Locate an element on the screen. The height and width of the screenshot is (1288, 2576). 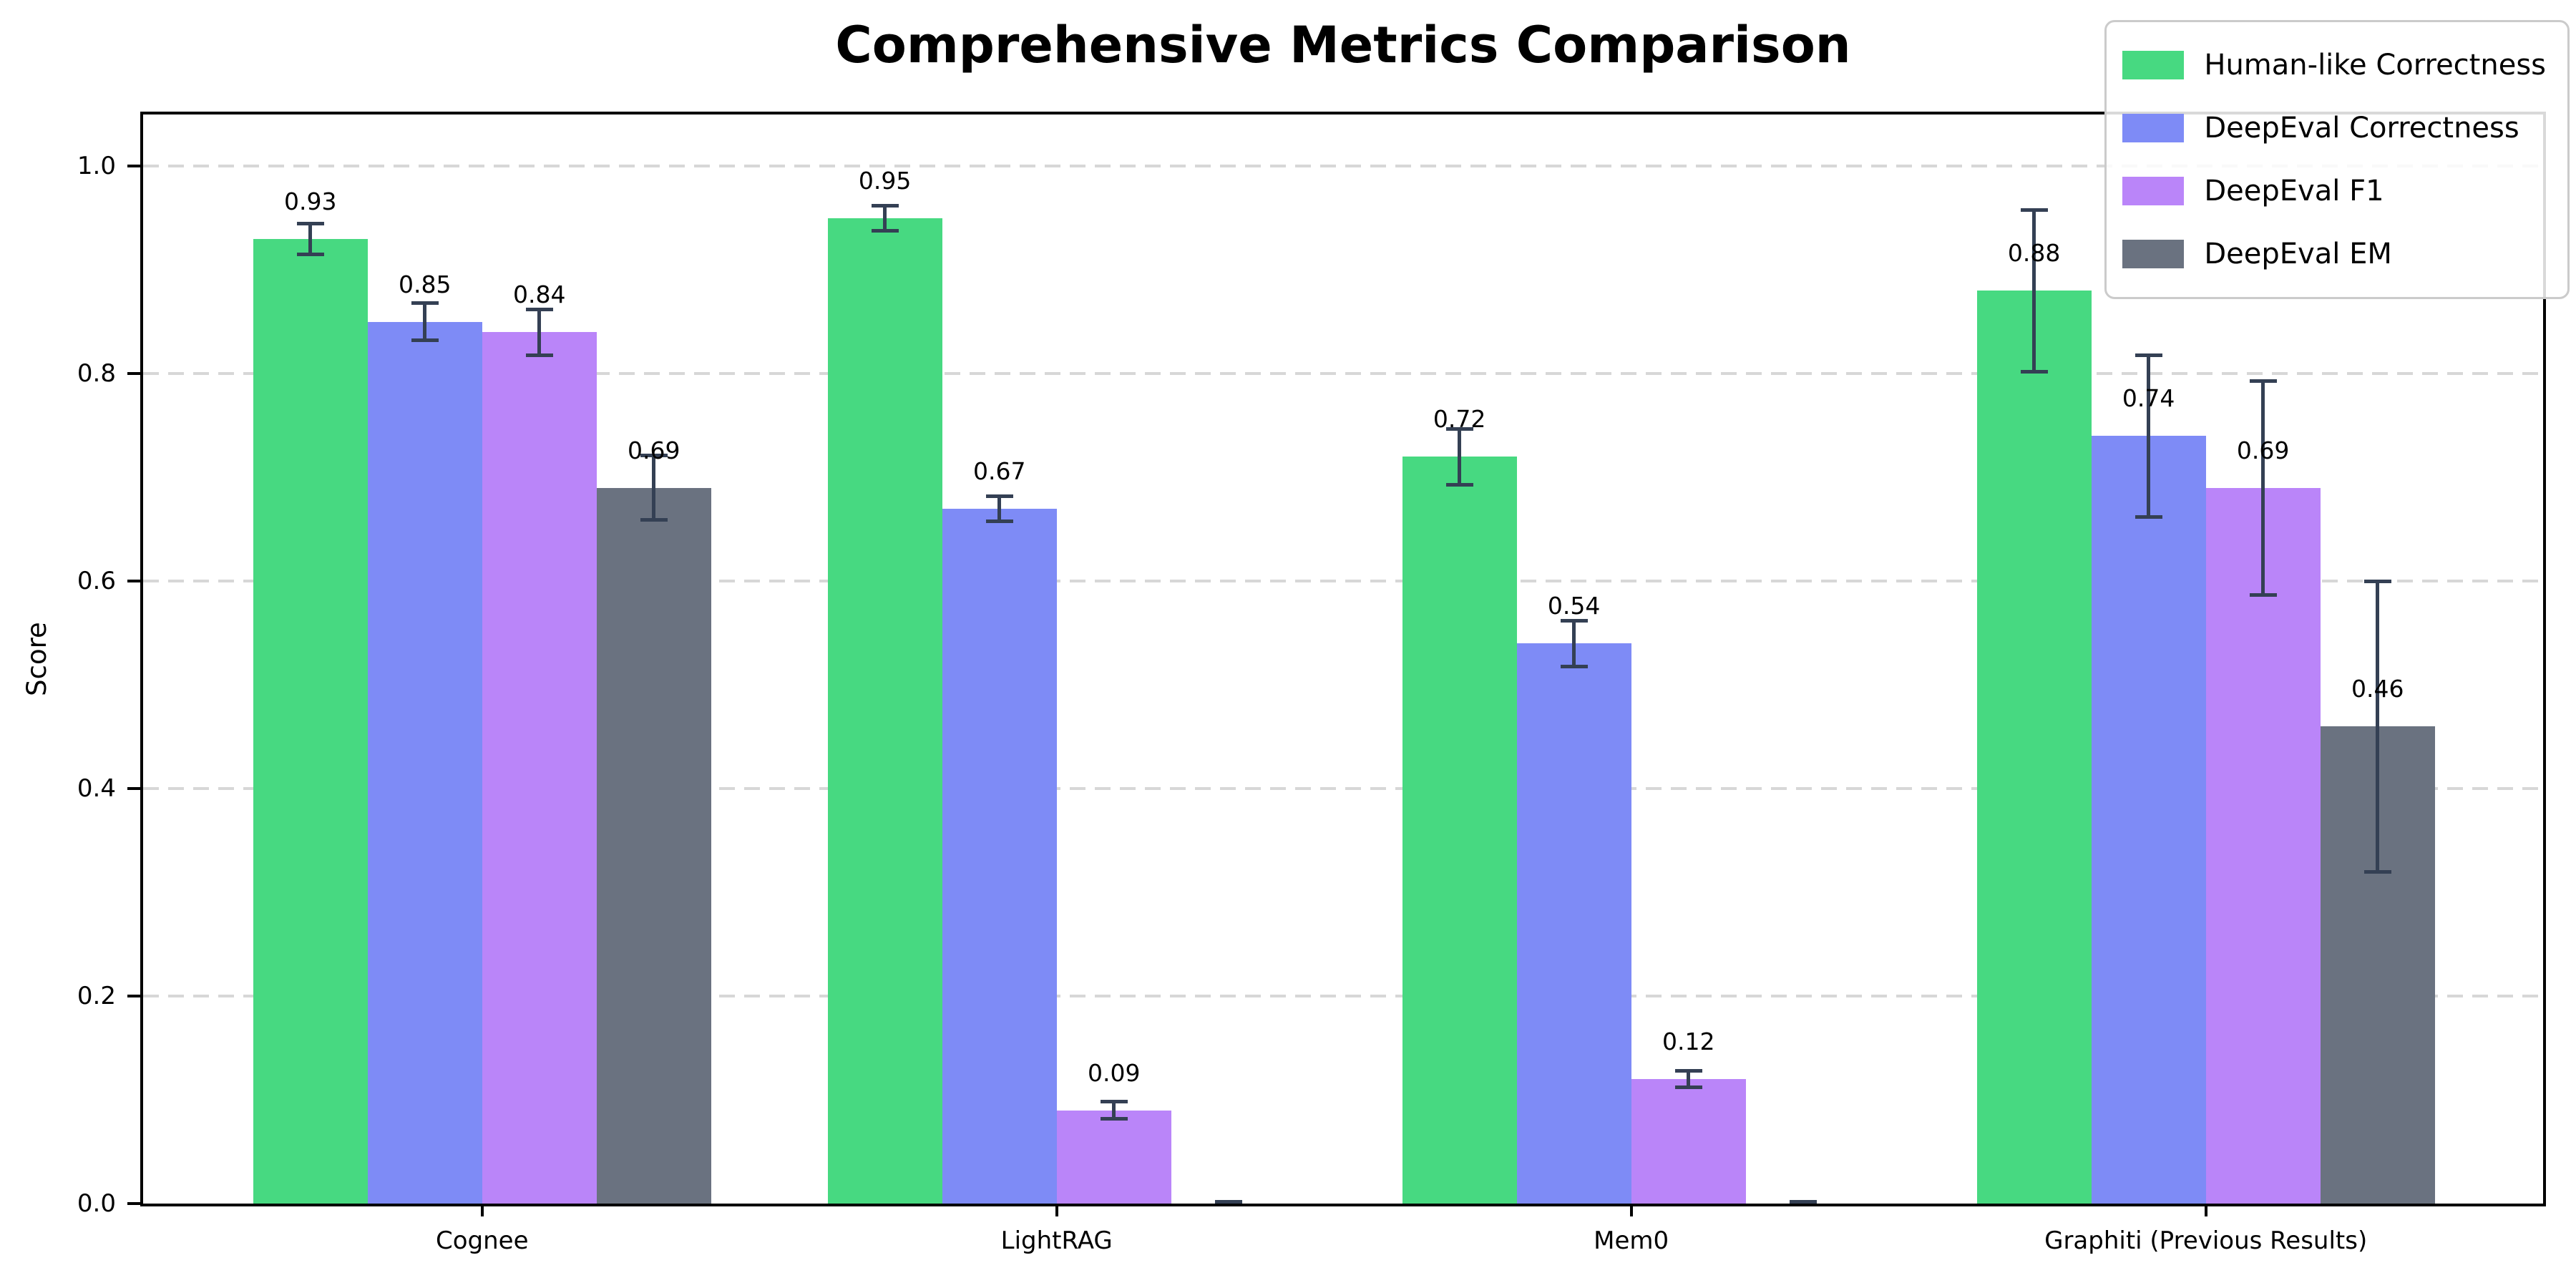
bar-value-label: 0.74 is located at coordinates (2148, 398).